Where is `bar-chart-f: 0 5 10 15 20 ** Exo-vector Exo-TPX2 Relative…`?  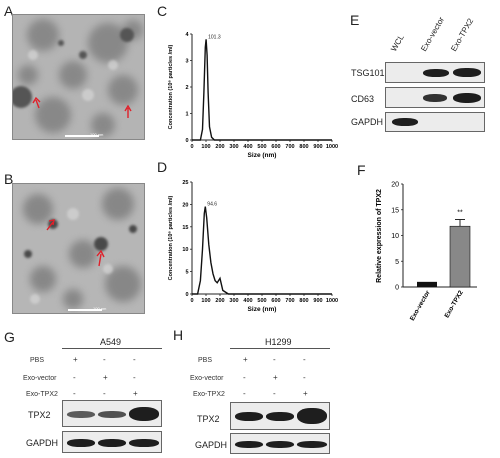 bar-chart-f: 0 5 10 15 20 ** Exo-vector Exo-TPX2 Relative… is located at coordinates (426, 252).